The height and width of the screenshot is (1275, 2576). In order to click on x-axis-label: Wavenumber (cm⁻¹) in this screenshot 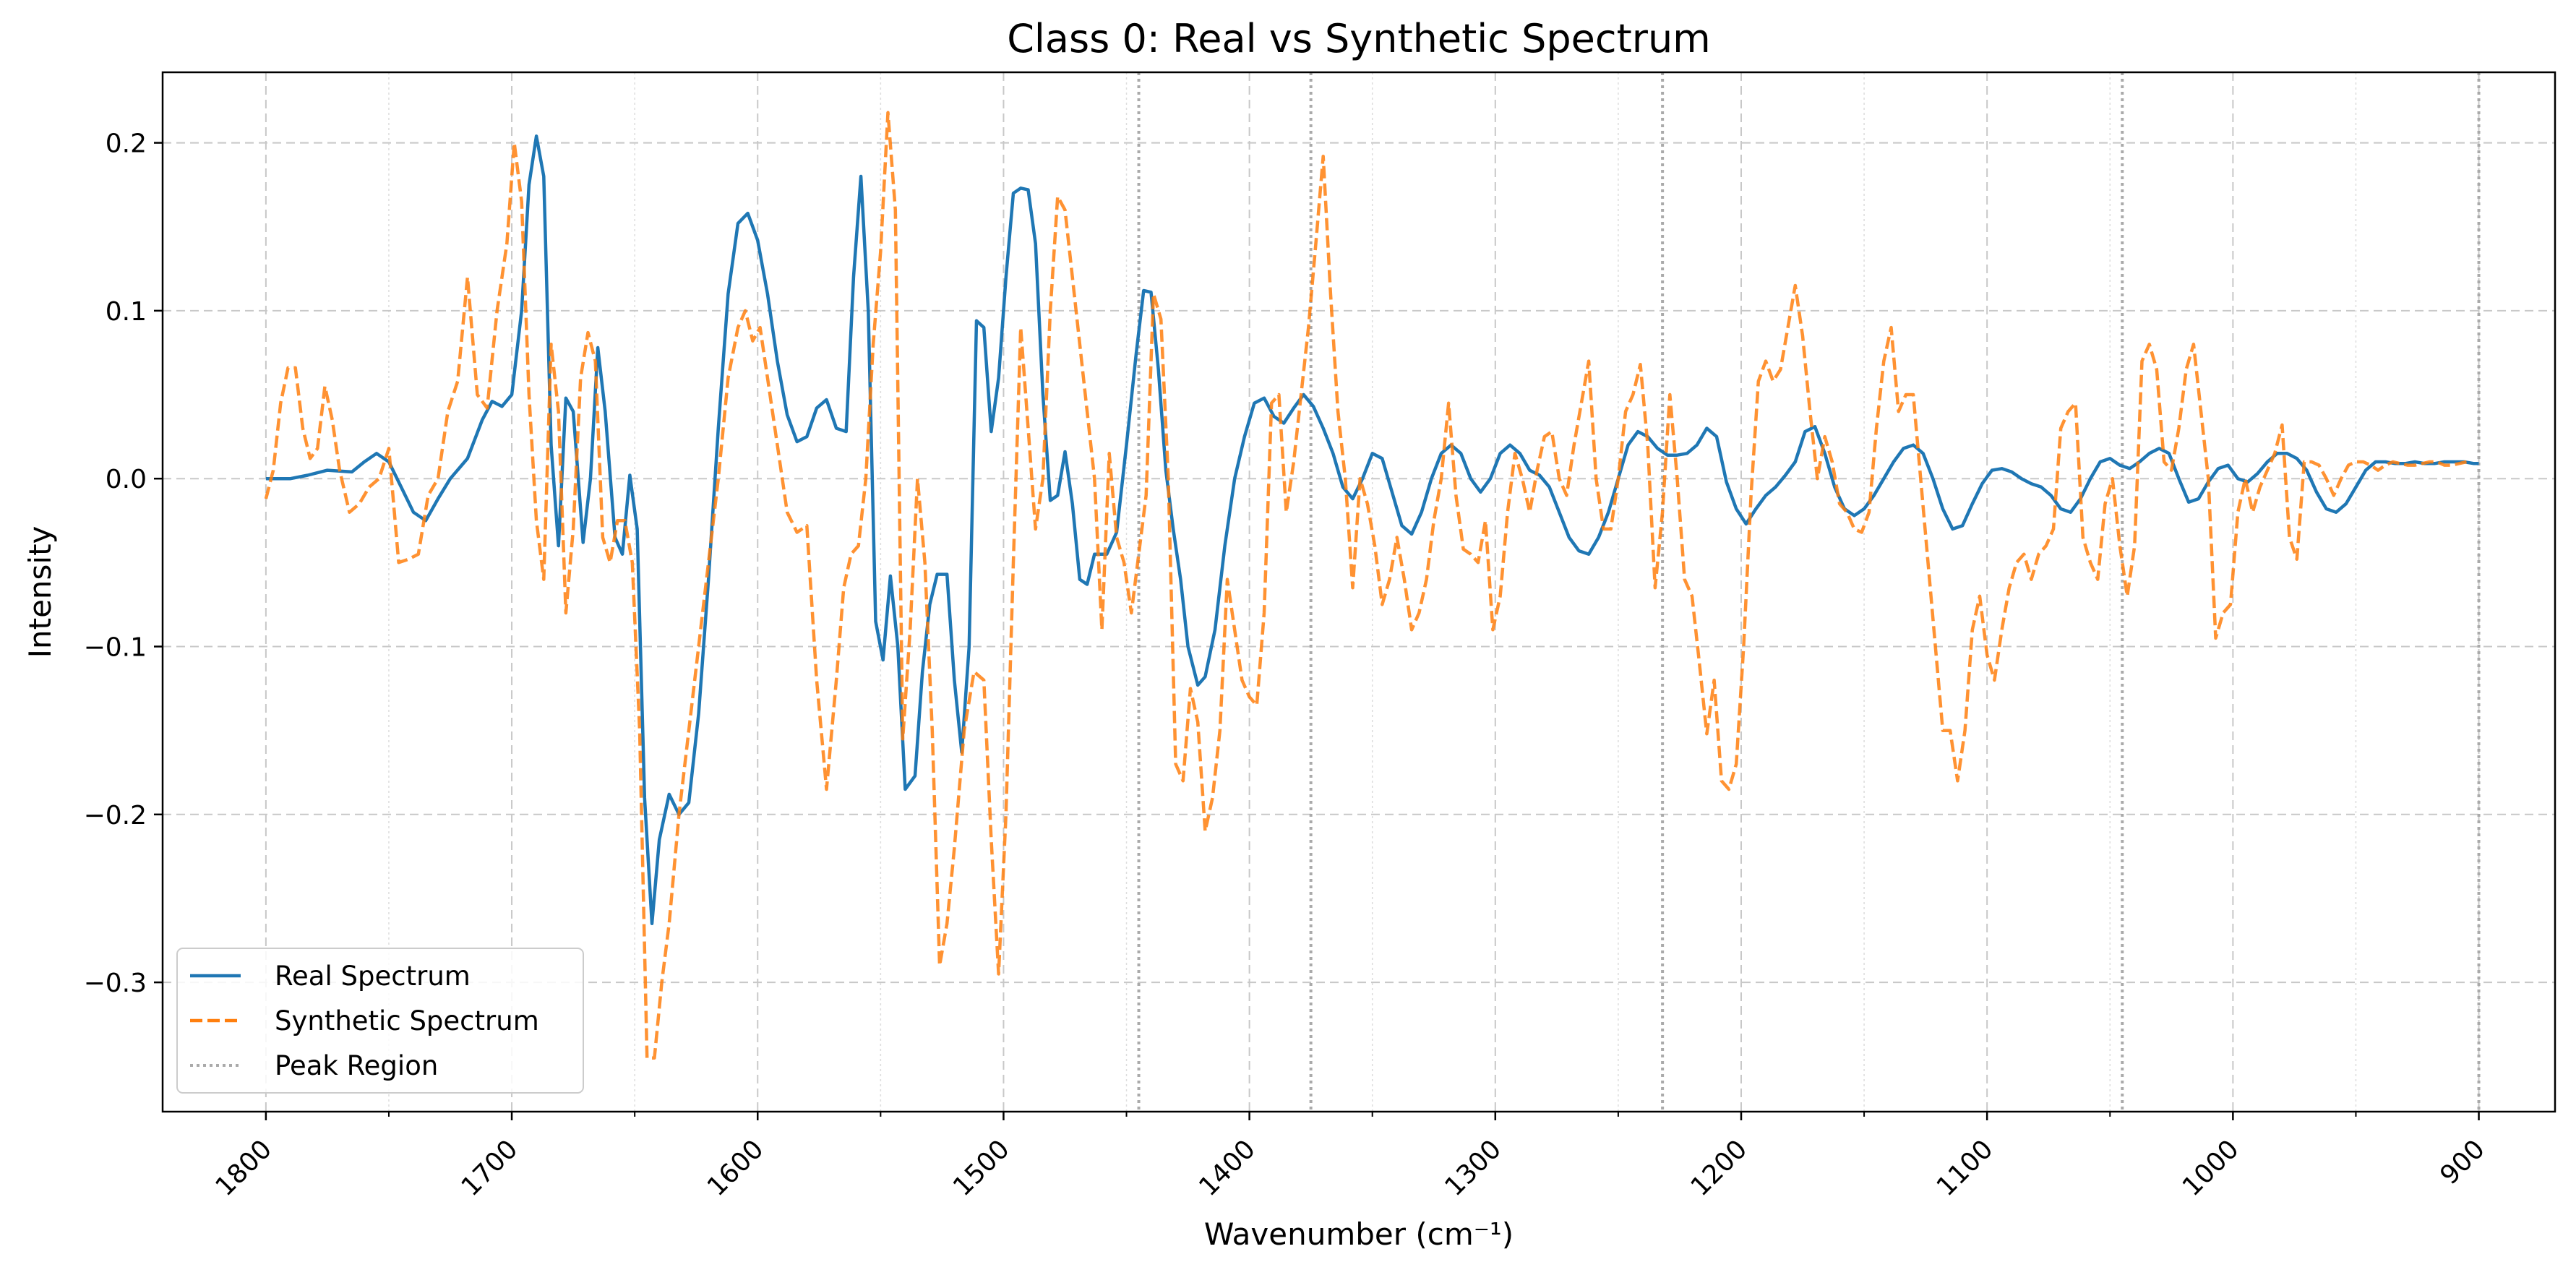, I will do `click(1359, 1234)`.